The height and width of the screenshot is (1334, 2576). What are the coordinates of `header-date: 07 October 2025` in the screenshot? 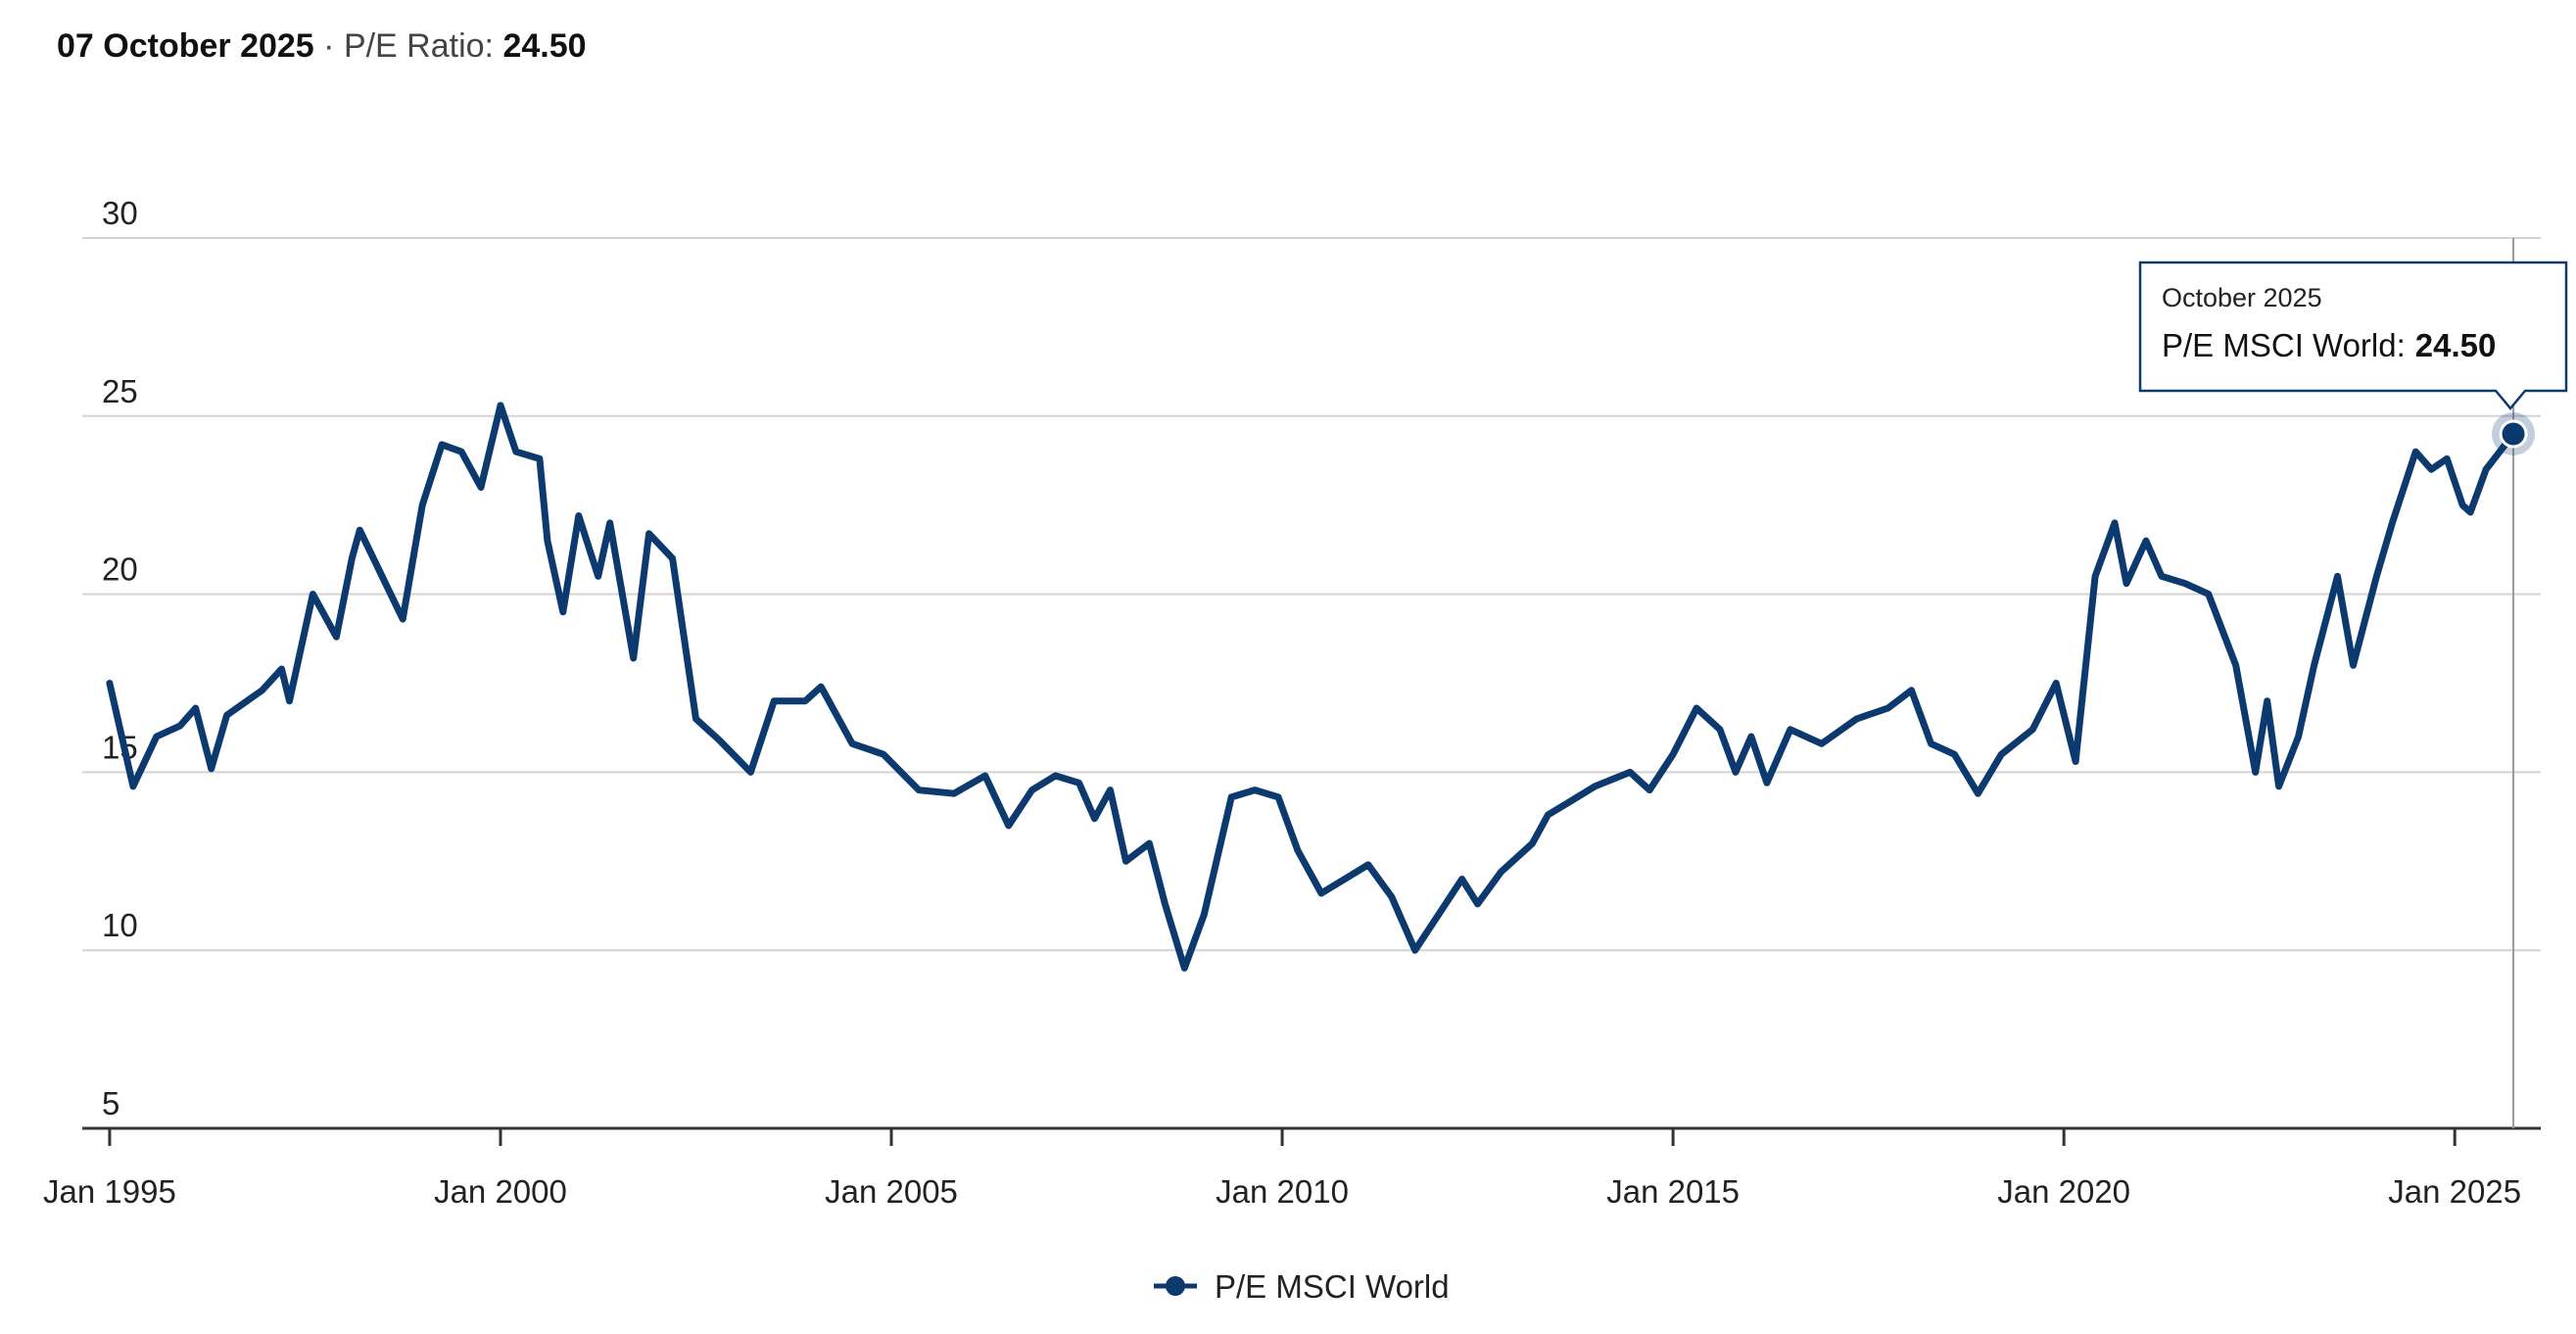 It's located at (185, 46).